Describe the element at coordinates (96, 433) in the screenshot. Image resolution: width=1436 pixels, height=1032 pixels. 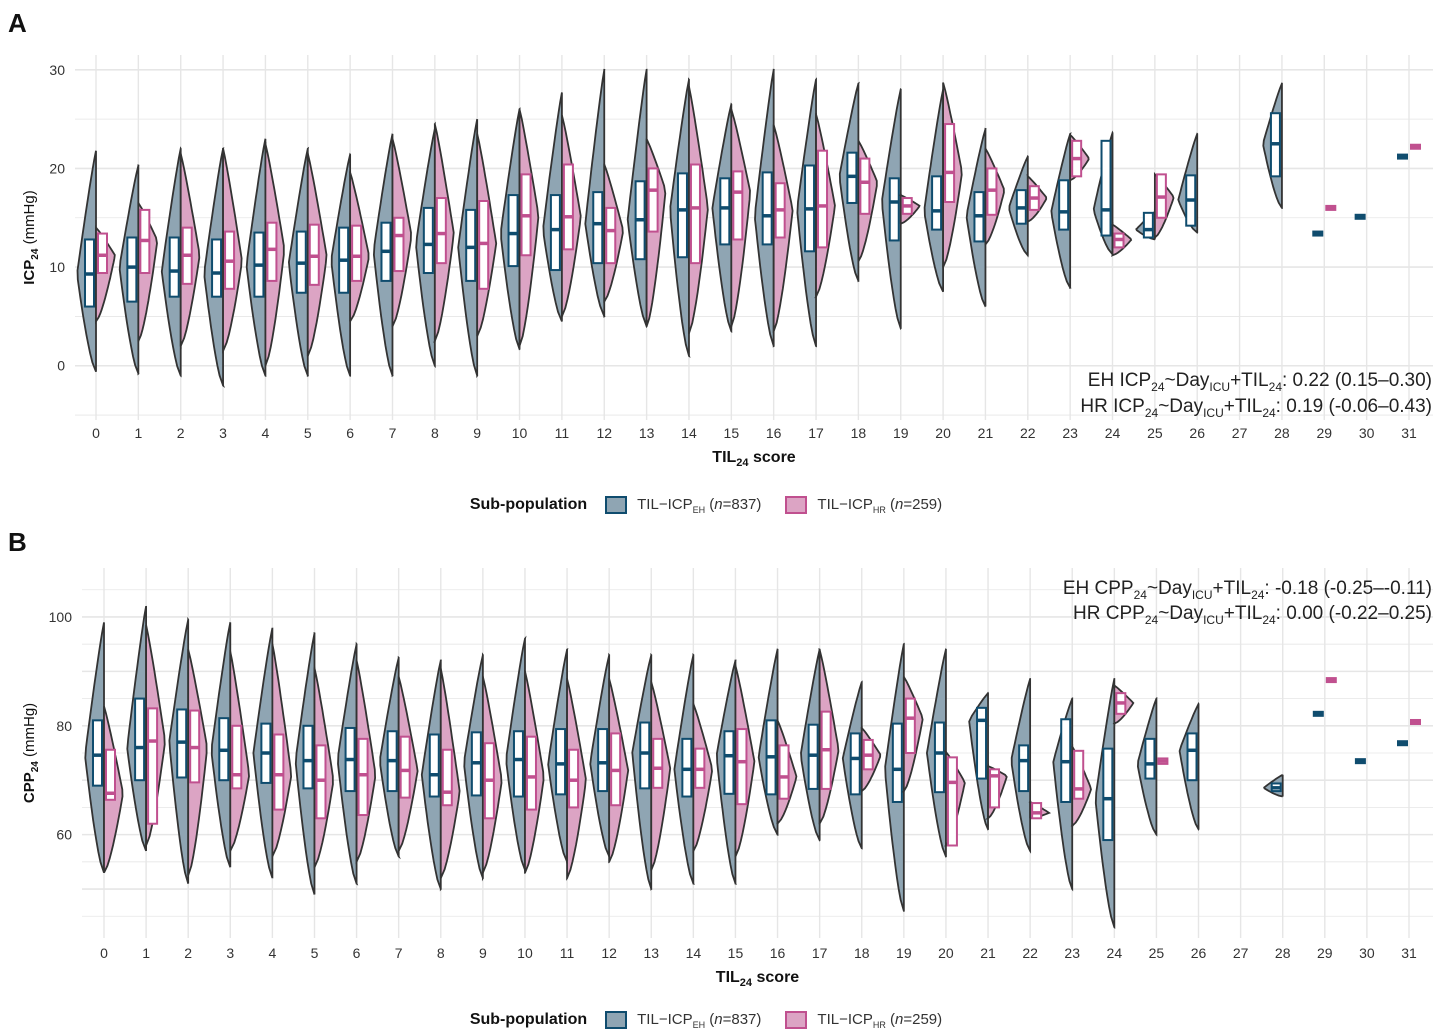
I see `x-tick-label: 0` at that location.